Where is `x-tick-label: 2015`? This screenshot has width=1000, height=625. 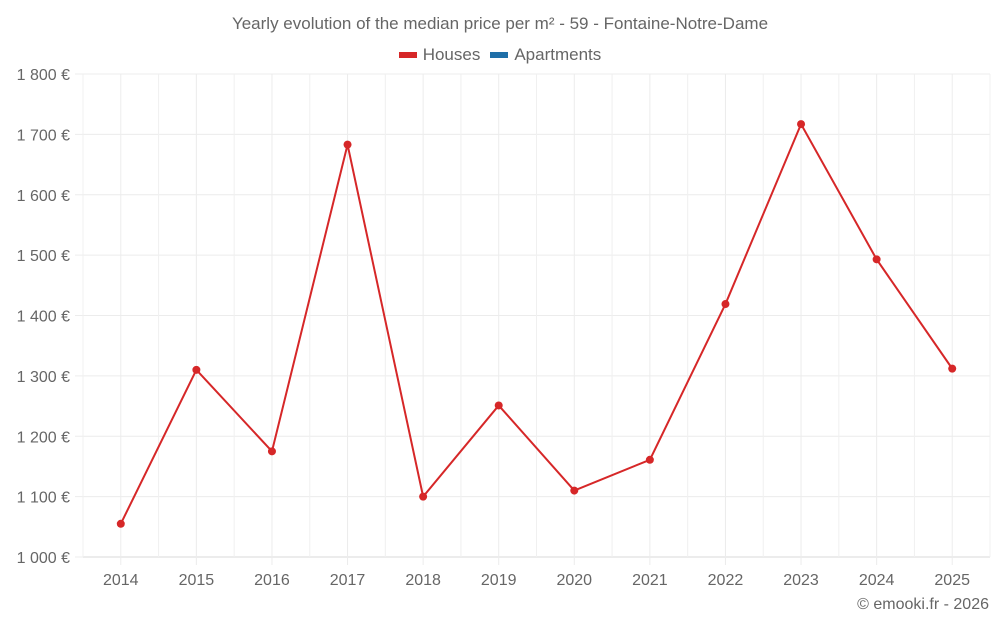
x-tick-label: 2015 is located at coordinates (197, 580).